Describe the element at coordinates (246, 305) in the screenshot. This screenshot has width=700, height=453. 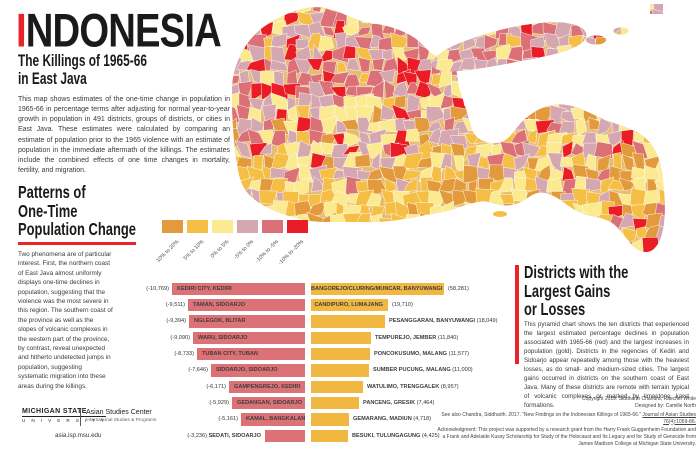
I see `loss-bar: TAMAN, SIDOARJO` at that location.